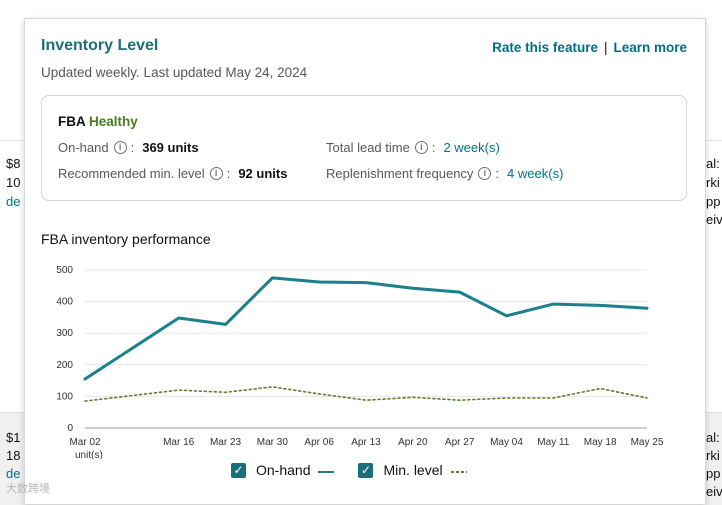 This screenshot has width=722, height=505. I want to click on x-tick-label: Apr 20, so click(413, 442).